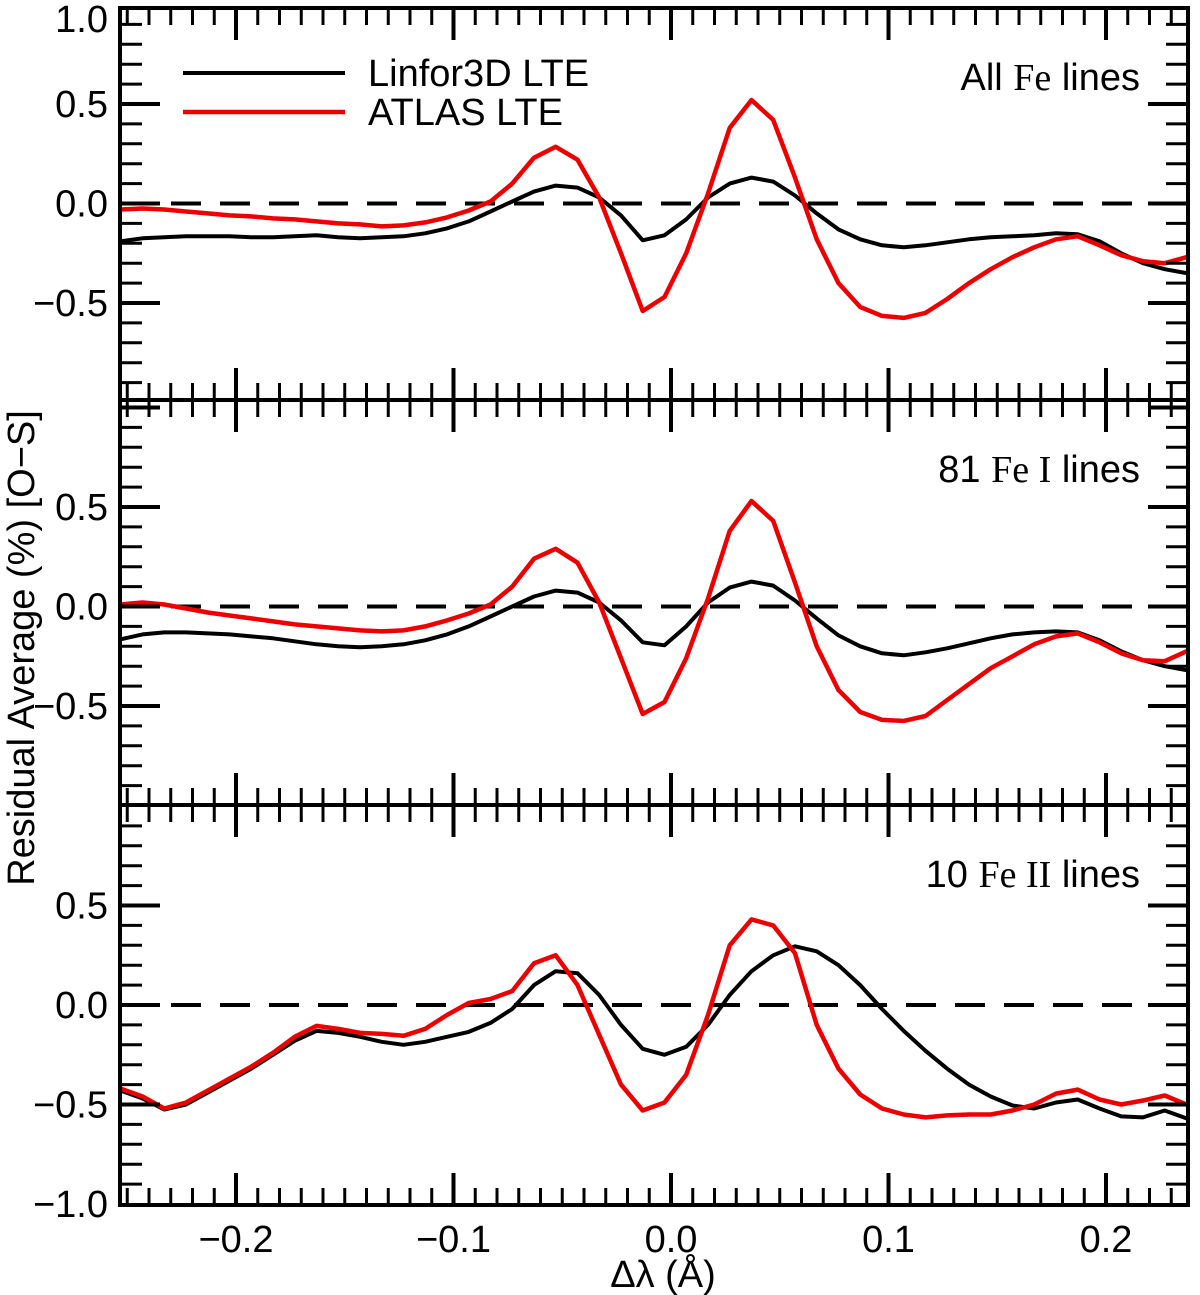 The width and height of the screenshot is (1200, 1295). What do you see at coordinates (70, 1205) in the screenshot?
I see `y-tick-label: −1.0` at bounding box center [70, 1205].